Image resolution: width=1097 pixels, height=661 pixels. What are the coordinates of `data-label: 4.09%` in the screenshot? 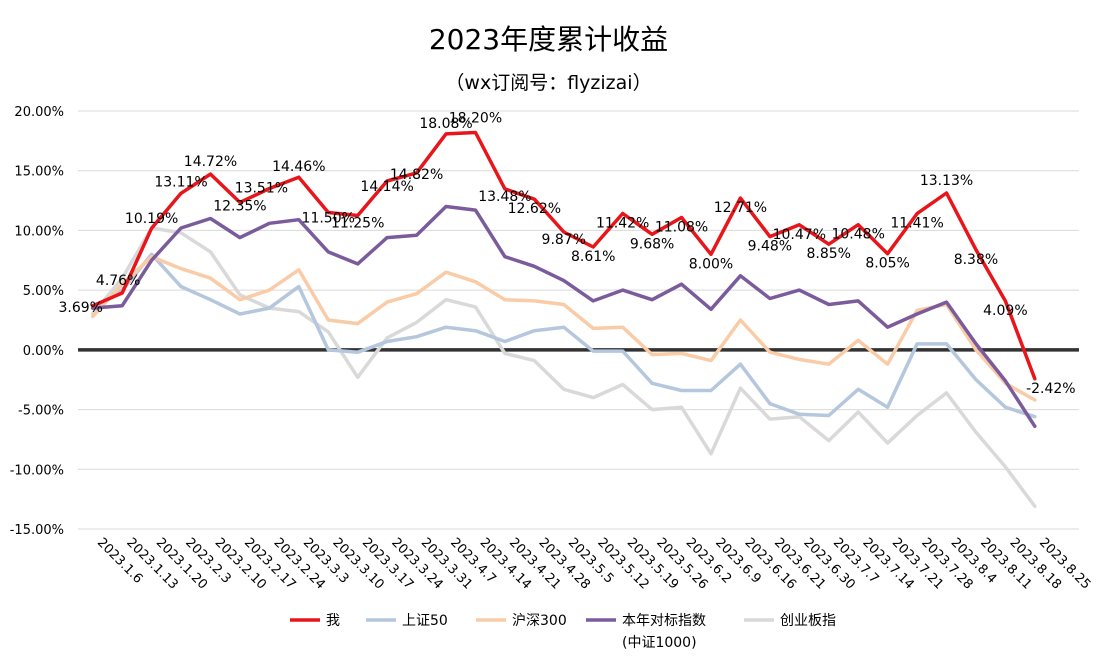 It's located at (1005, 311).